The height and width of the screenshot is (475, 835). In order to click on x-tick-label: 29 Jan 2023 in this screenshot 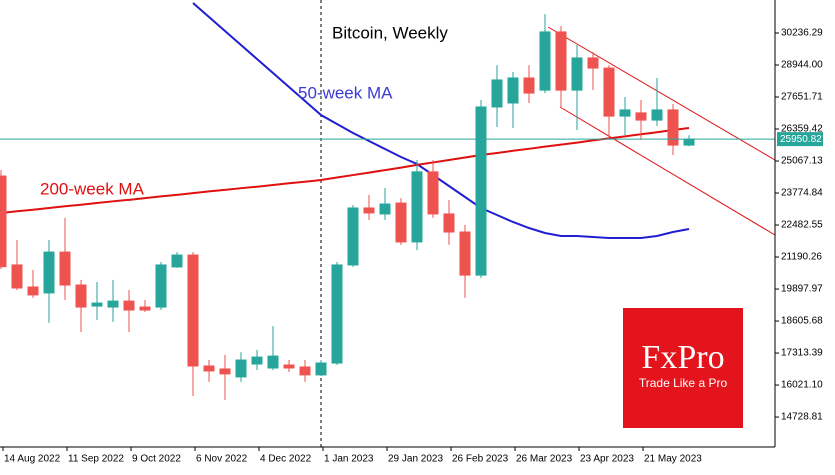, I will do `click(415, 459)`.